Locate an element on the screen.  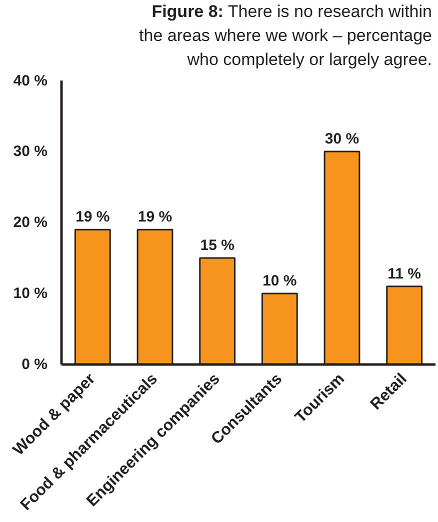
chart-title: Figure 8: is located at coordinates (188, 11).